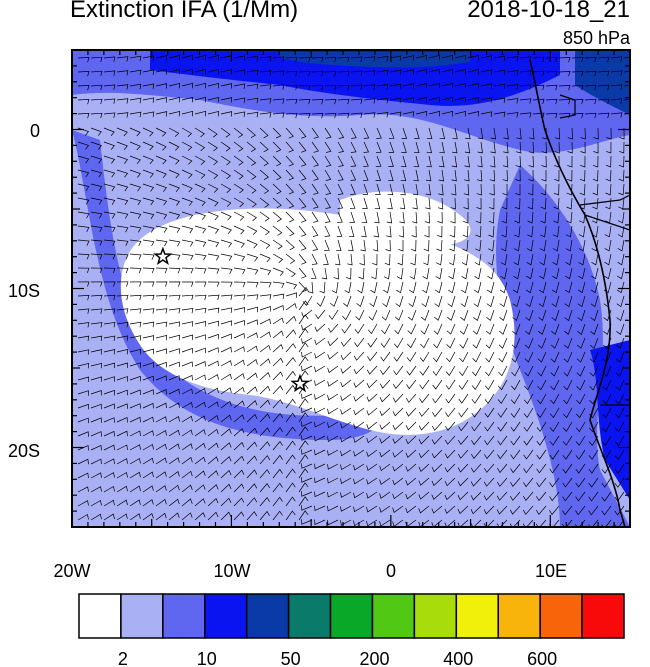 The image size is (650, 667). What do you see at coordinates (207, 658) in the screenshot?
I see `colorbar-label: 10` at bounding box center [207, 658].